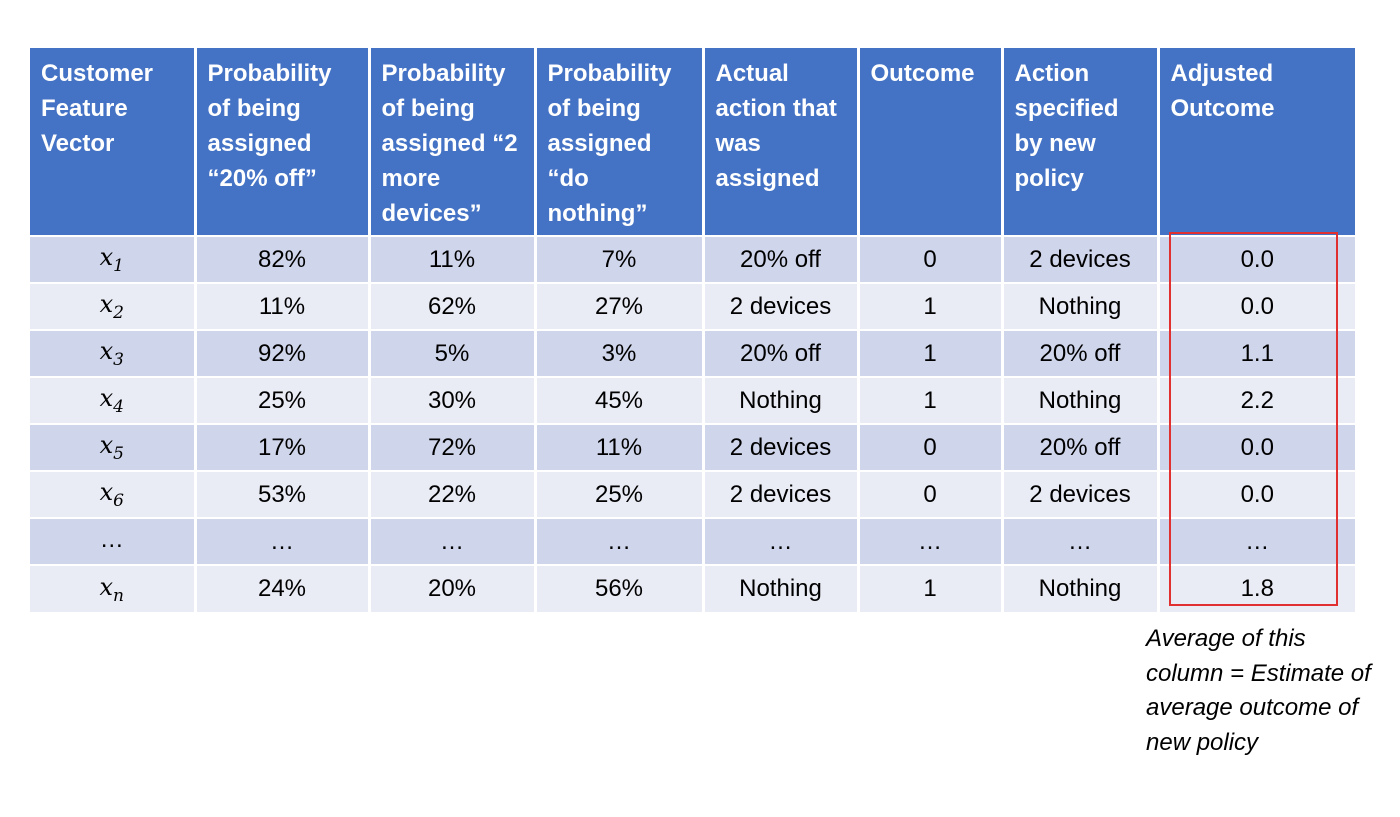 The width and height of the screenshot is (1400, 817). Describe the element at coordinates (453, 353) in the screenshot. I see `prob-2-devices-cell: 5%` at that location.